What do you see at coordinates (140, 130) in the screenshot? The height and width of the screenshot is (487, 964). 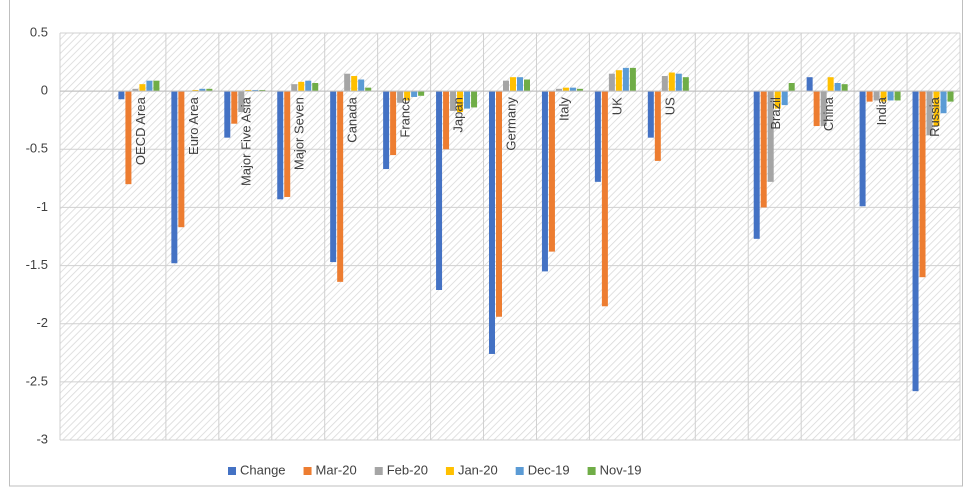 I see `category-label: OECD Area` at bounding box center [140, 130].